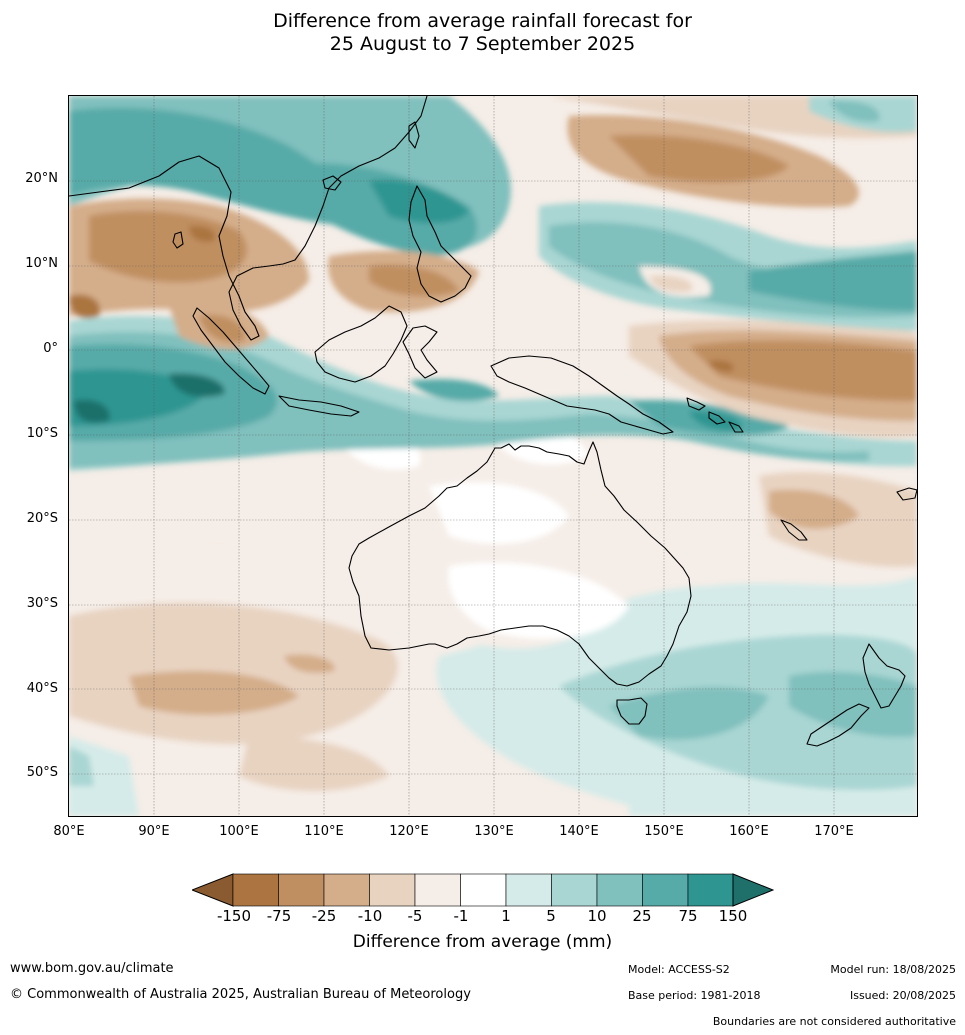  What do you see at coordinates (482, 942) in the screenshot?
I see `colorbar-label: Difference from average (mm)` at bounding box center [482, 942].